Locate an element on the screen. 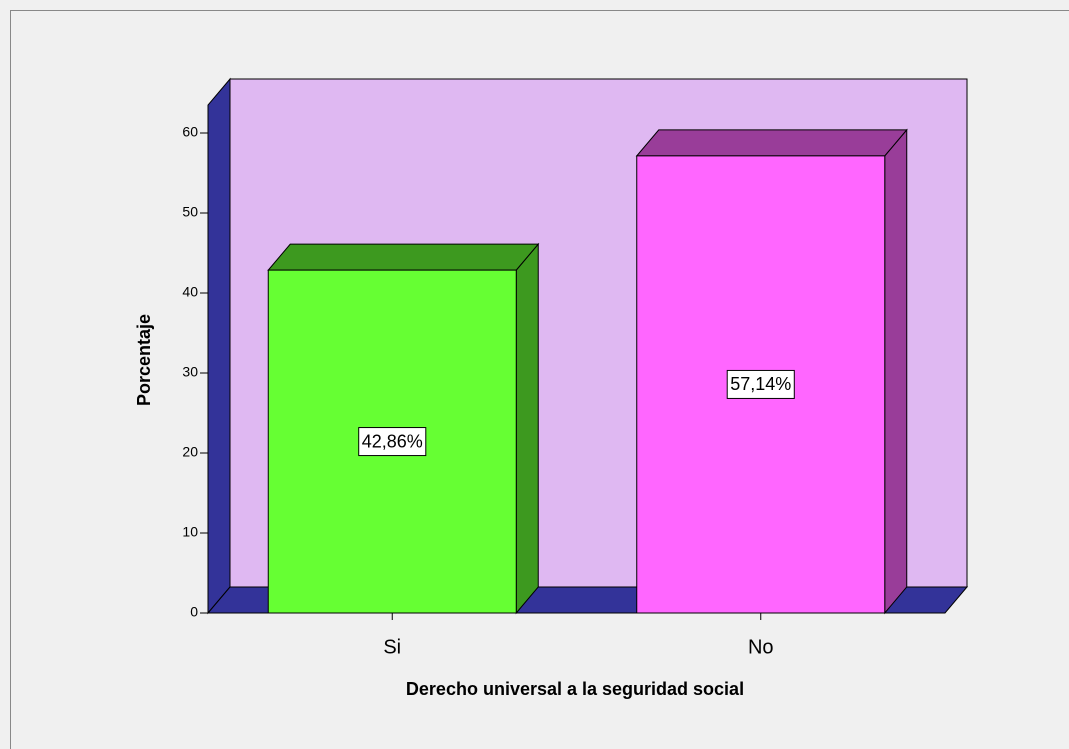 This screenshot has width=1069, height=749. x-tick-label: Si is located at coordinates (392, 647).